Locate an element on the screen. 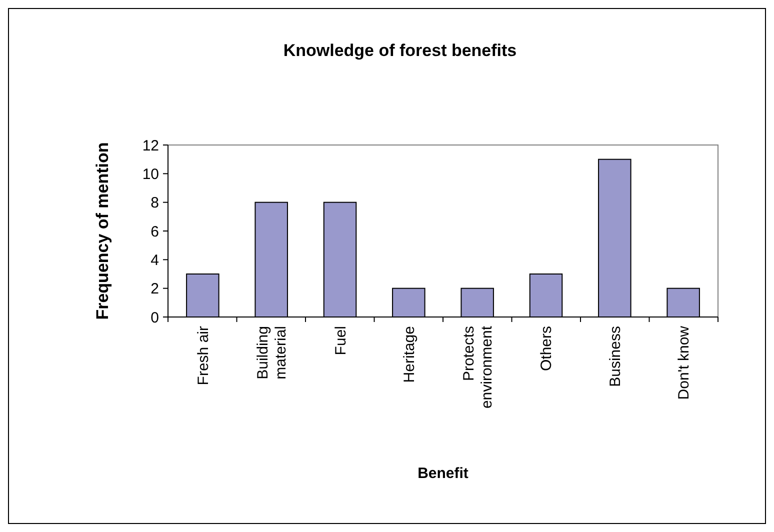 The width and height of the screenshot is (774, 532). y-tick-label: 8 is located at coordinates (154, 203).